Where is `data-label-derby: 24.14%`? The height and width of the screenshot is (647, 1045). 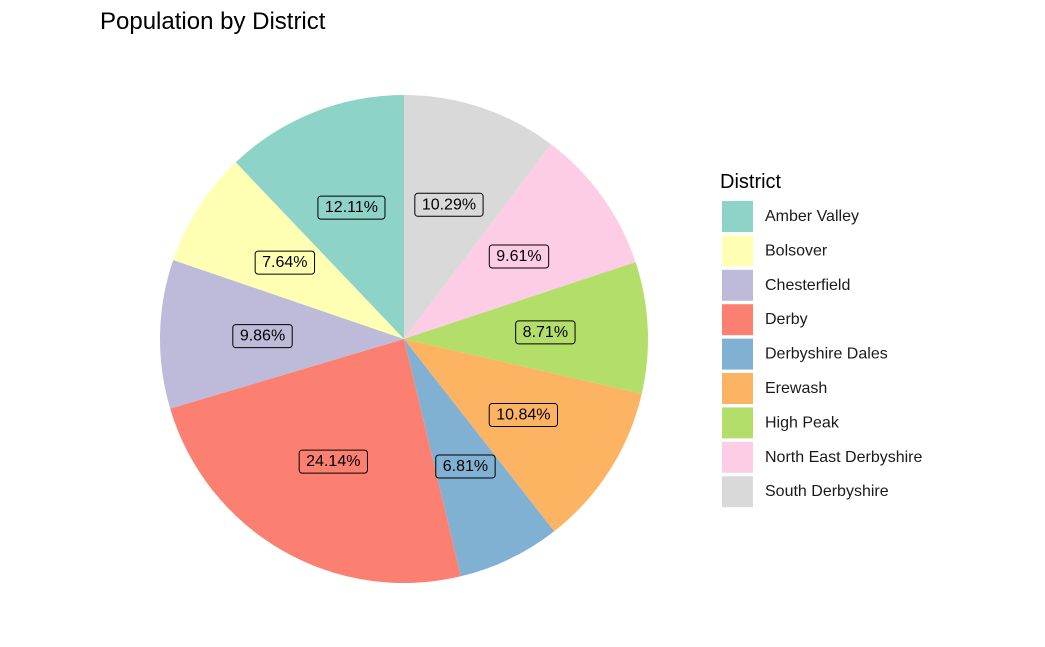
data-label-derby: 24.14% is located at coordinates (333, 461).